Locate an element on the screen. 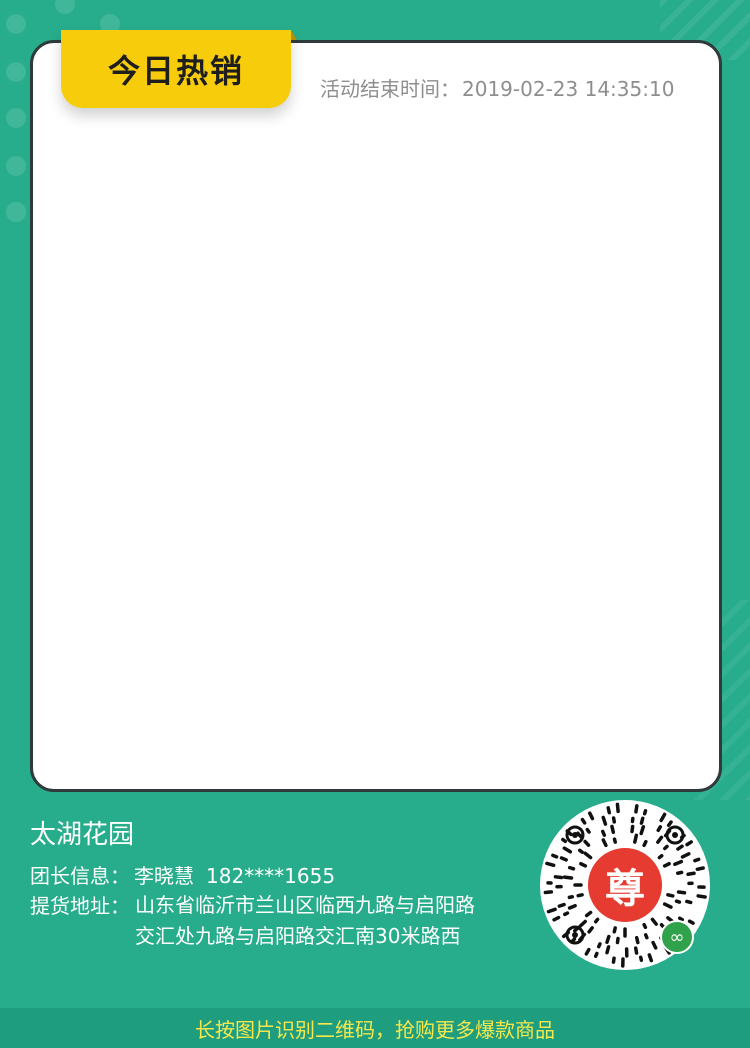 This screenshot has width=750, height=1048. footer-hint-text: 长按图片识别二维码，抢购更多爆款商品 is located at coordinates (375, 1029).